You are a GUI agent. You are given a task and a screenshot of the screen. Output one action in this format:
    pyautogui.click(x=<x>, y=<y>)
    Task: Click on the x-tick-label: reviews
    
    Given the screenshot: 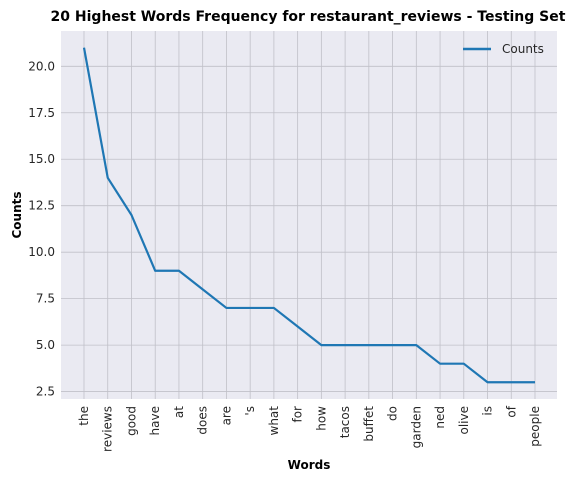 What is the action you would take?
    pyautogui.click(x=108, y=429)
    